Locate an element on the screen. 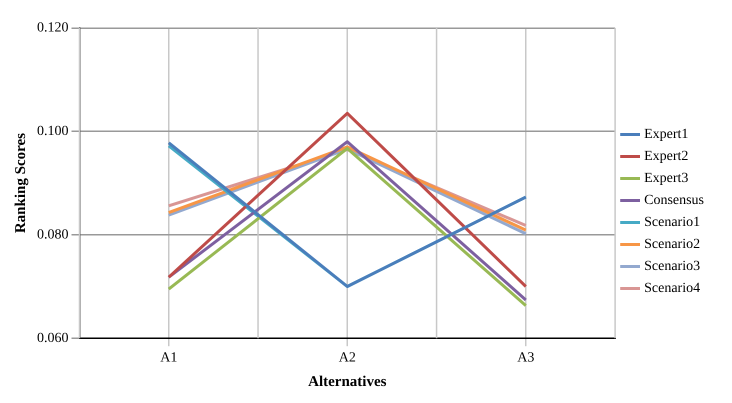 This screenshot has height=403, width=732. x-tick-label: A1 is located at coordinates (169, 358).